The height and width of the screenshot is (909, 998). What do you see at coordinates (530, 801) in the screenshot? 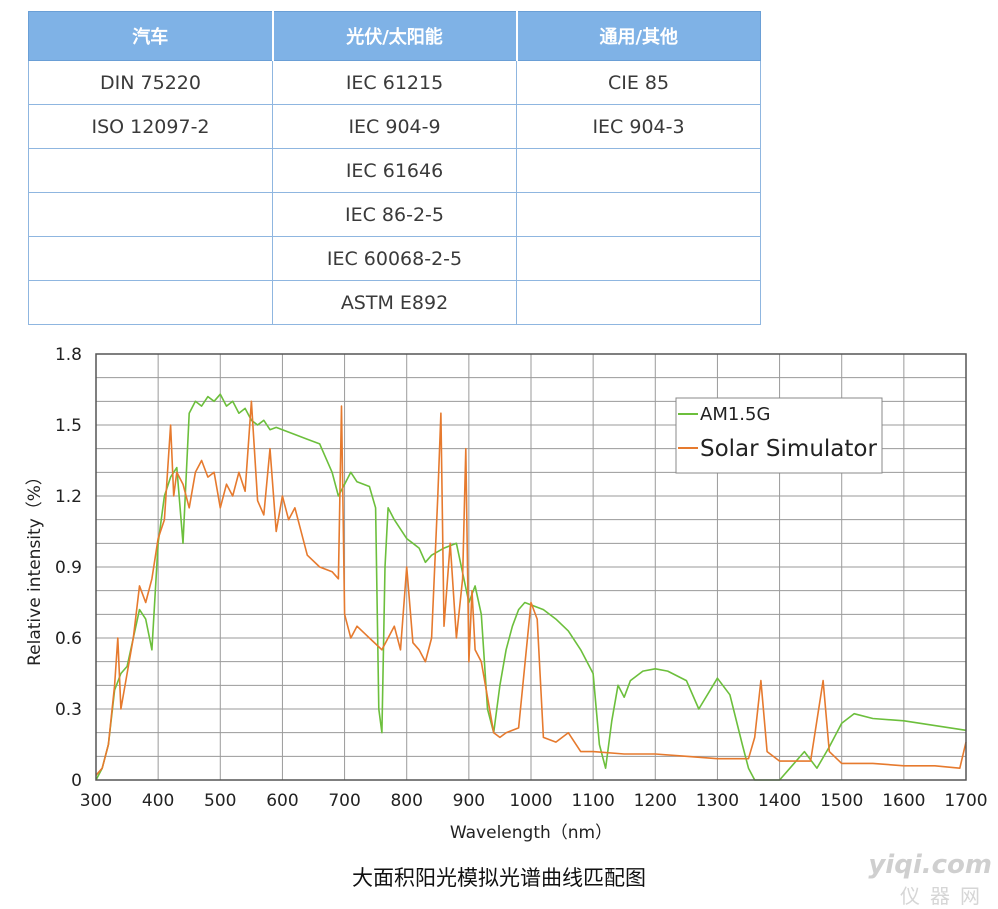
I see `x-tick-label: 1000` at bounding box center [530, 801].